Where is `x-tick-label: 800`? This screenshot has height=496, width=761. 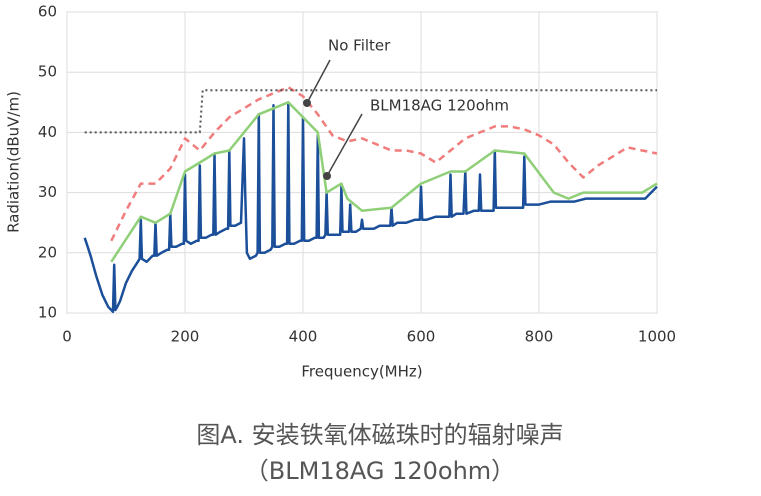 x-tick-label: 800 is located at coordinates (539, 337).